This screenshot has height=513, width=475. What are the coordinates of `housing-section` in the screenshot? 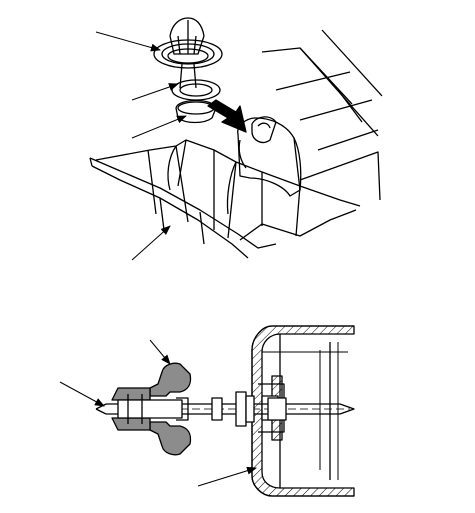 It's located at (303, 411).